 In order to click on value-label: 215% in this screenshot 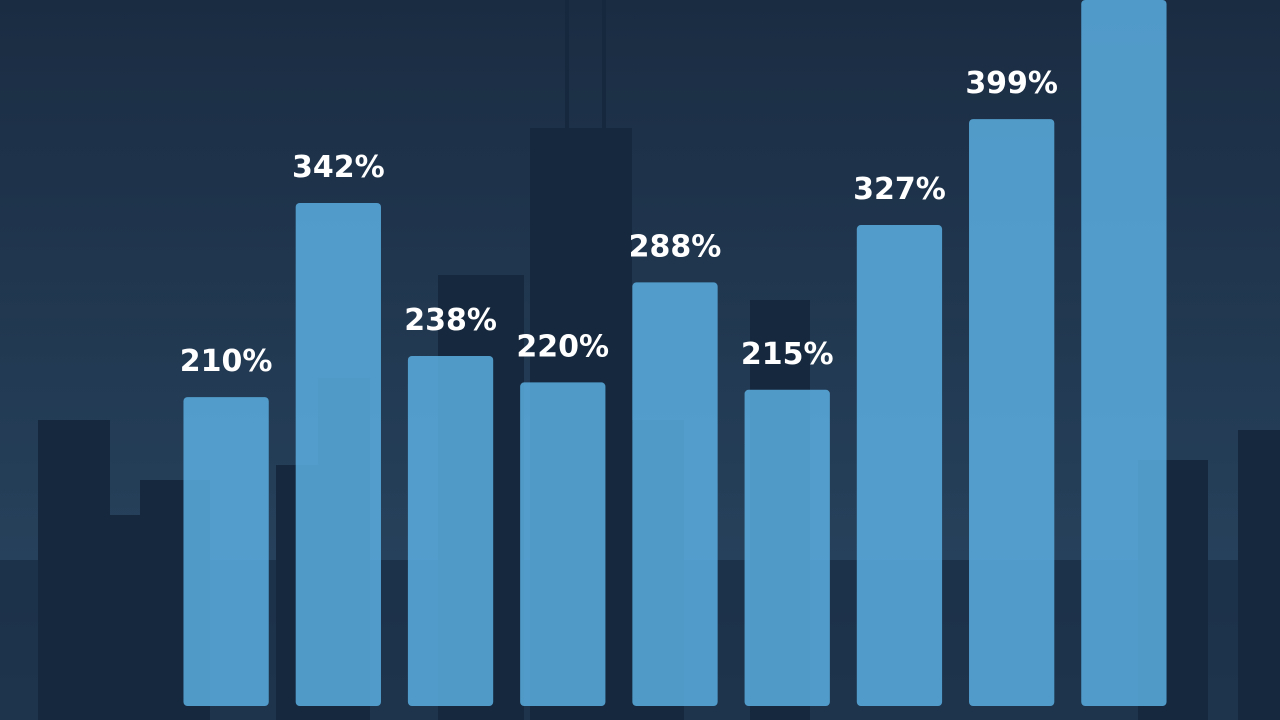, I will do `click(787, 354)`.